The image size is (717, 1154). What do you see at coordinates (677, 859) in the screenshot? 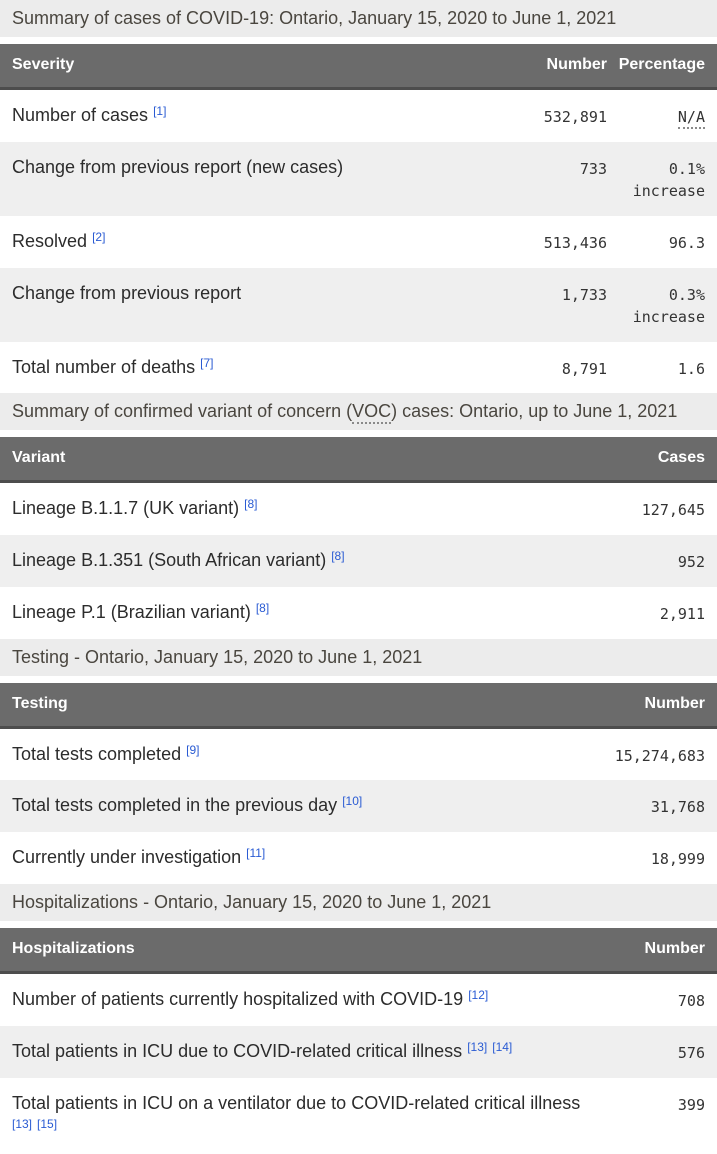
I see `number-cell: 18,999` at bounding box center [677, 859].